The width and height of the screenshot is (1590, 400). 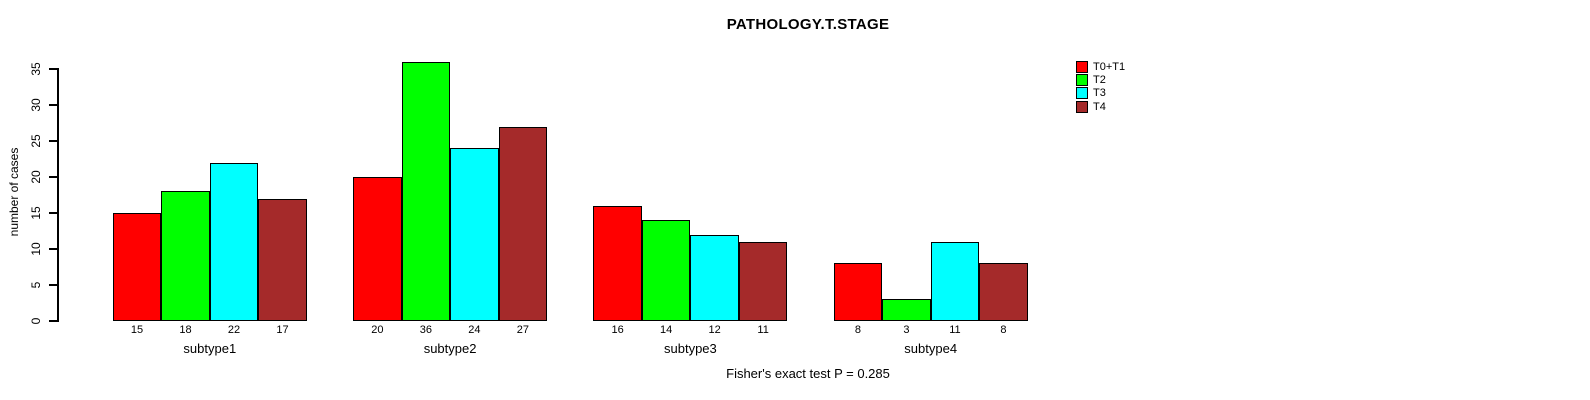 I want to click on legend-item: T0+T1, so click(x=1100, y=66).